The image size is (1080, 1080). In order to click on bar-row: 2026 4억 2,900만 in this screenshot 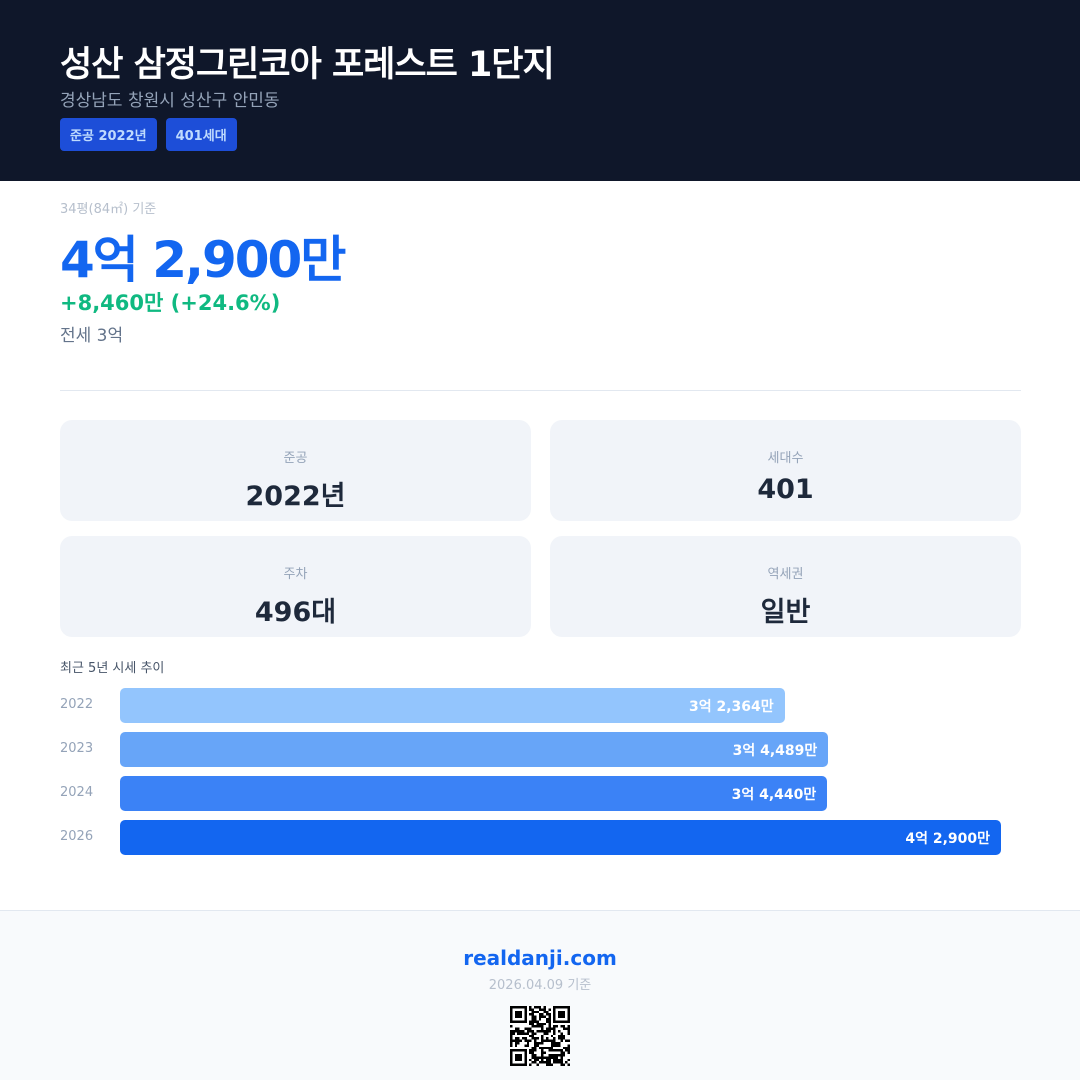, I will do `click(540, 837)`.